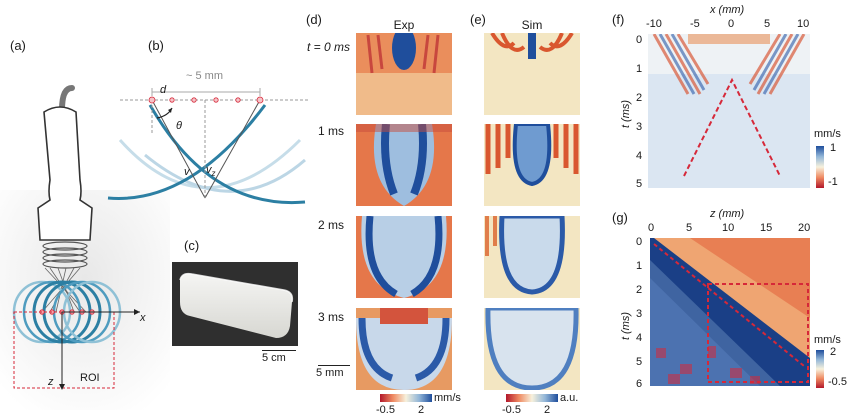 The image size is (860, 418). Describe the element at coordinates (827, 340) in the screenshot. I see `g-colorbar-unit: mm/s` at that location.